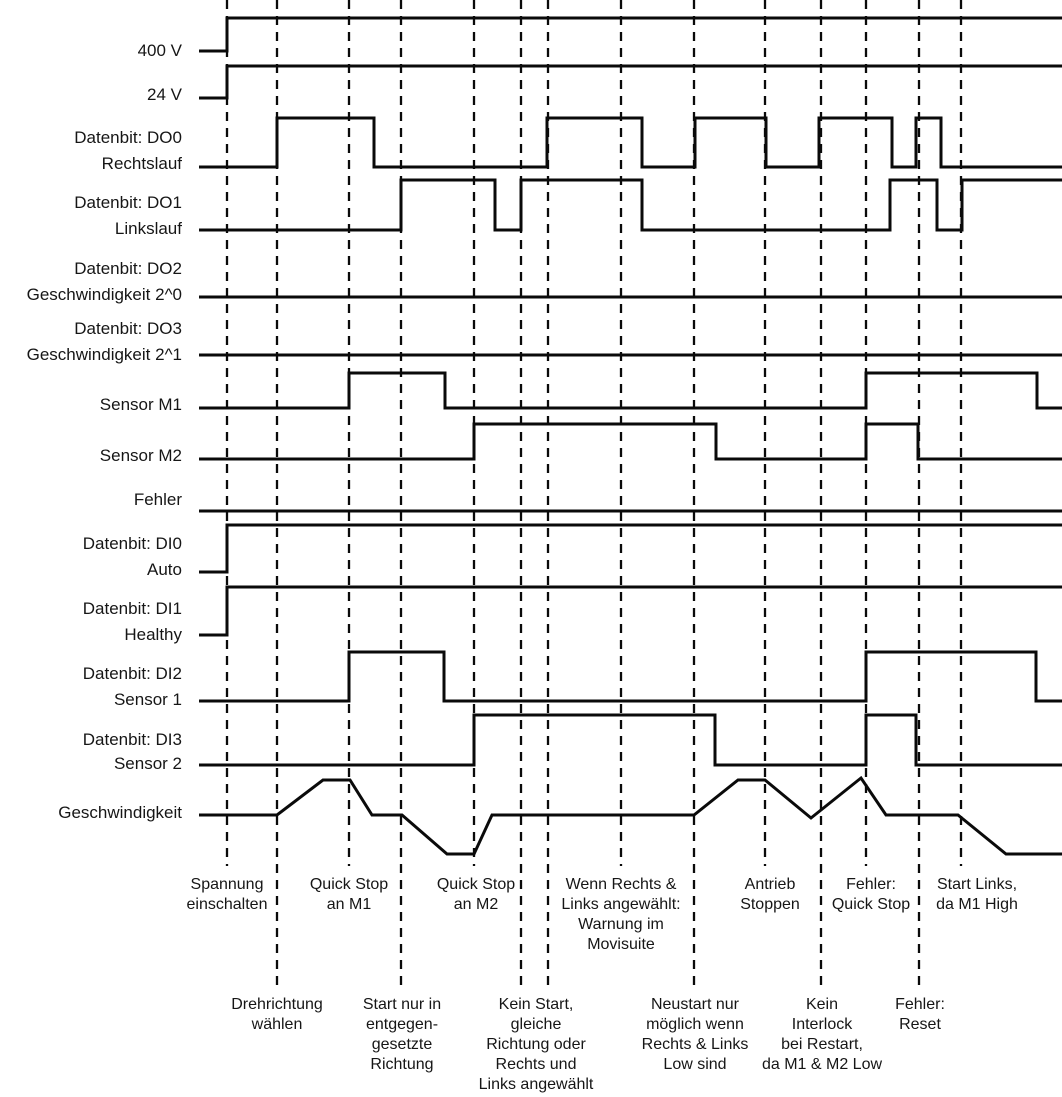 The height and width of the screenshot is (1097, 1062). Describe the element at coordinates (695, 1044) in the screenshot. I see `note-annotation: Rechts & Links` at that location.